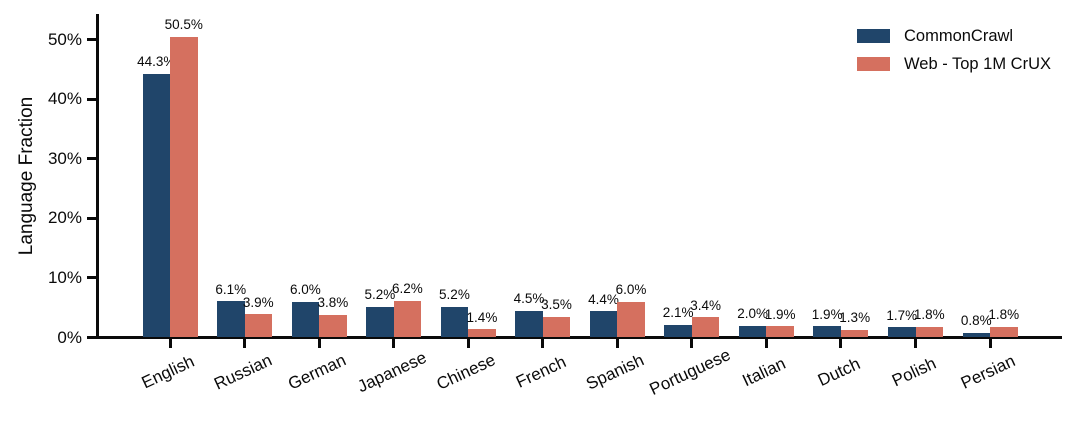 The image size is (1080, 432). Describe the element at coordinates (64, 158) in the screenshot. I see `y-tick-label-30: 30%` at that location.